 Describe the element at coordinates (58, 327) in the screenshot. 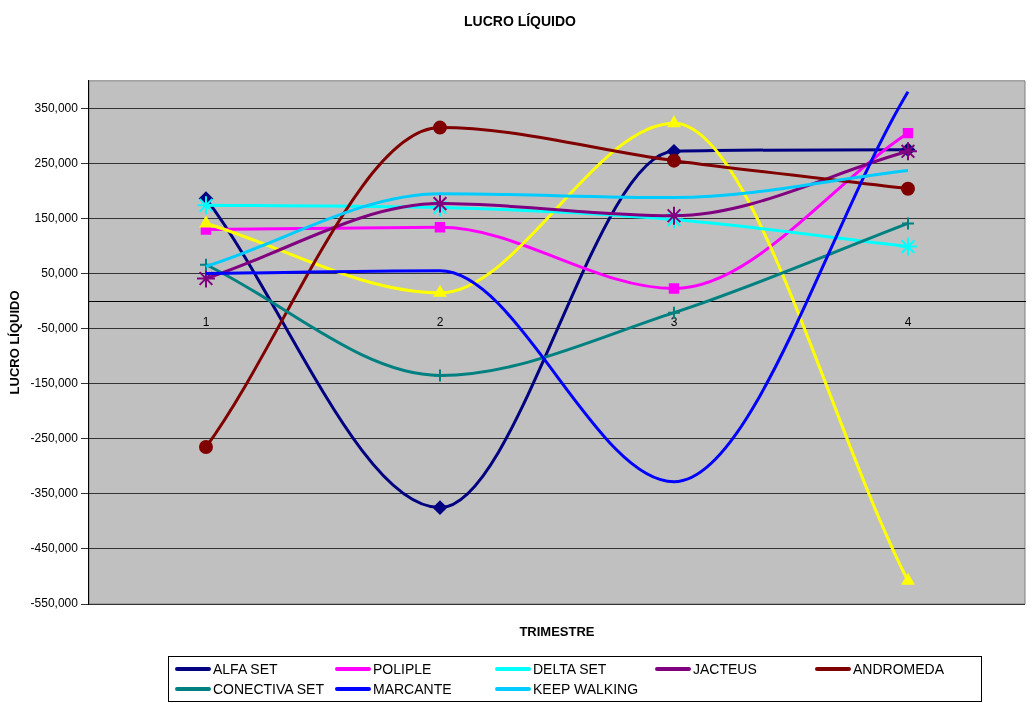

I see `y-tick-label: -50,000` at that location.